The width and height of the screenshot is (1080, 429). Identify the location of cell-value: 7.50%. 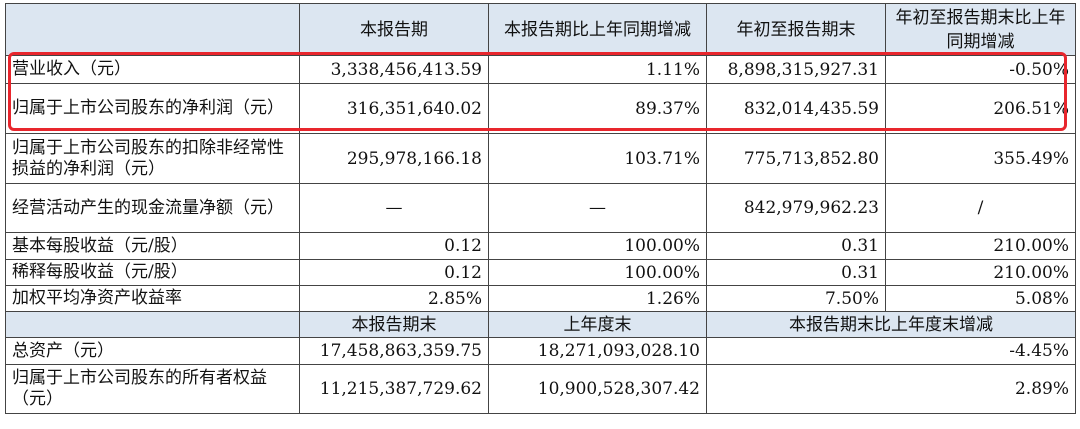
(796, 298).